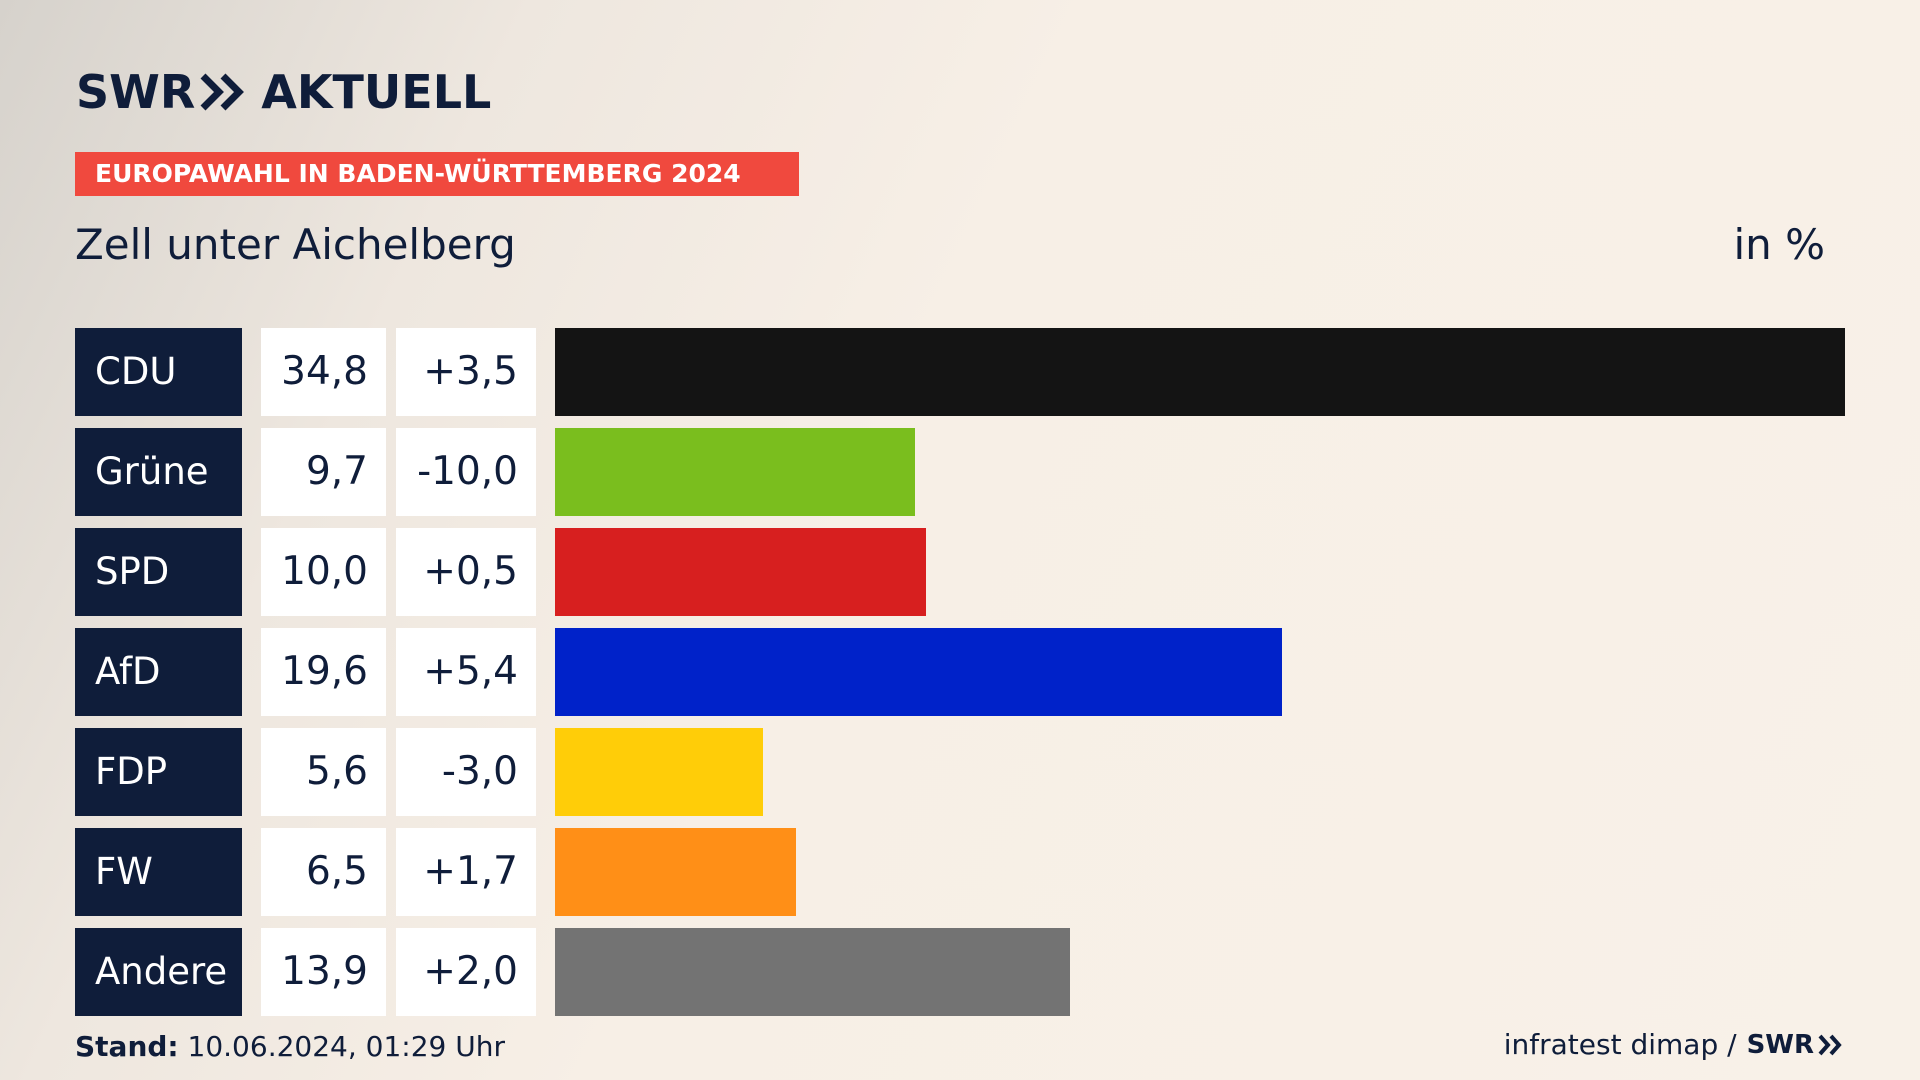  I want to click on swr-aktuell-logo: SWR AKTUELL, so click(284, 92).